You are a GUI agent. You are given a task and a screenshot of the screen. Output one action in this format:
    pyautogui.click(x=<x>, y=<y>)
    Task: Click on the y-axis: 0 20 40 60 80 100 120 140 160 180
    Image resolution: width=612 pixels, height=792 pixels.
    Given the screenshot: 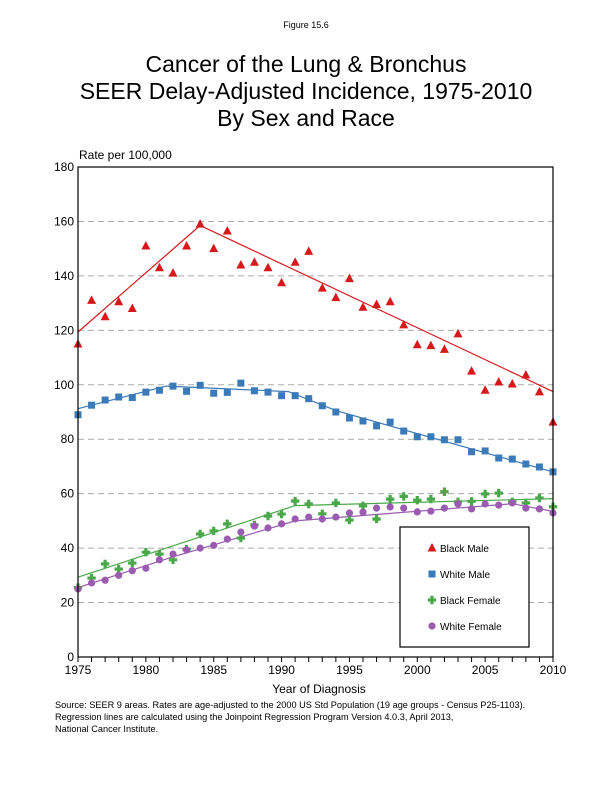 What is the action you would take?
    pyautogui.click(x=64, y=412)
    